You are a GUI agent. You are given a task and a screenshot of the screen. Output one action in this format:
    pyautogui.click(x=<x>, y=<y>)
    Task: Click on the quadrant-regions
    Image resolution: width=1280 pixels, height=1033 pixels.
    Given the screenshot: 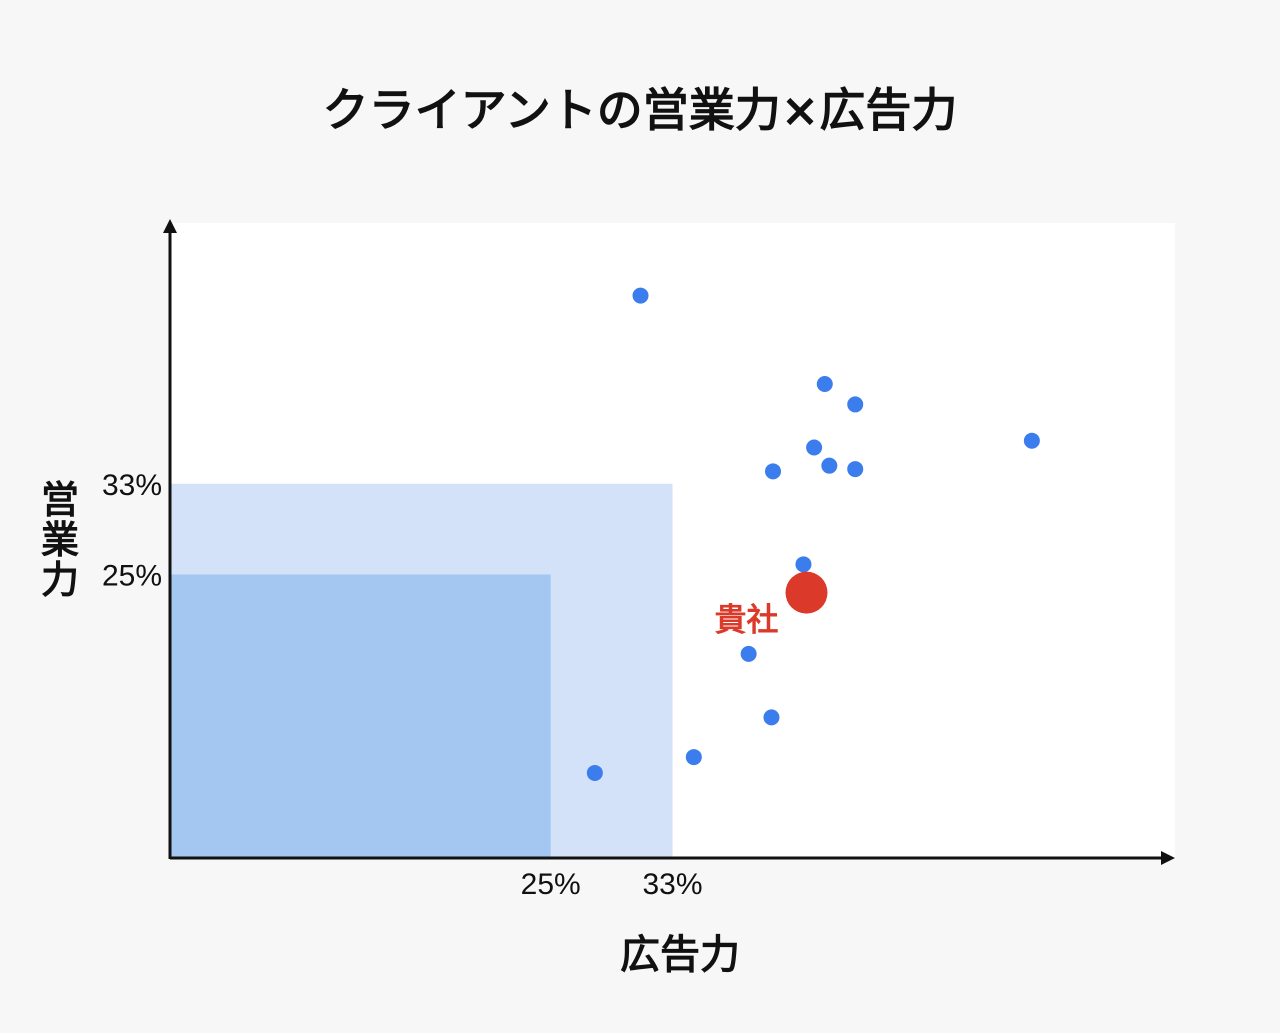 What is the action you would take?
    pyautogui.click(x=421, y=670)
    